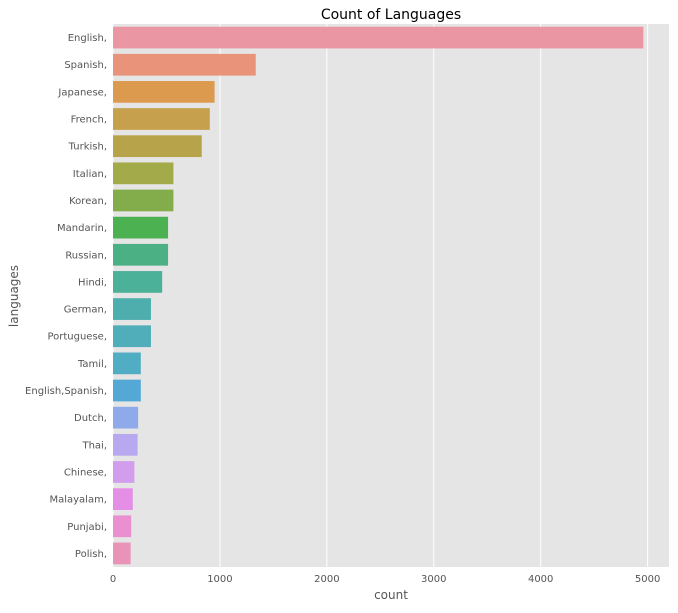  I want to click on x-tick-labels: 0 1000 2000 3000 4000 5000, so click(385, 579).